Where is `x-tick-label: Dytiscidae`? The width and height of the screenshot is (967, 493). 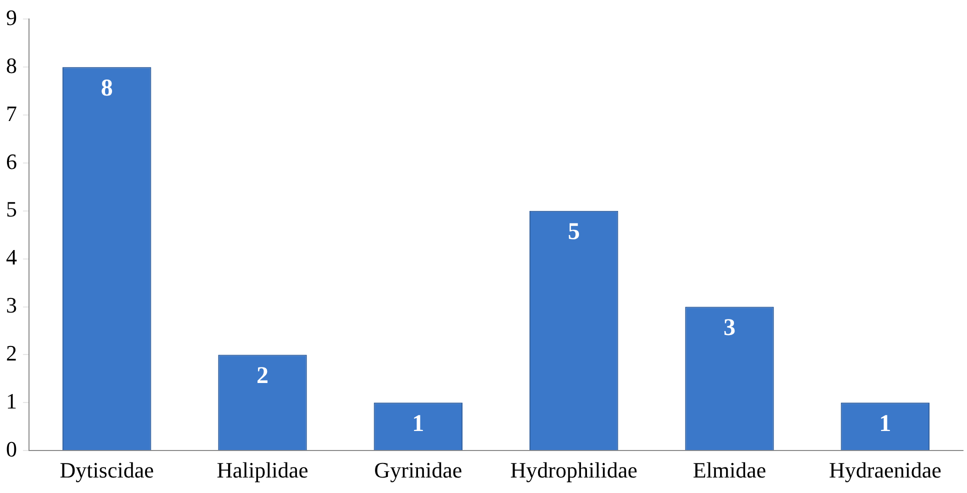
x-tick-label: Dytiscidae is located at coordinates (107, 470).